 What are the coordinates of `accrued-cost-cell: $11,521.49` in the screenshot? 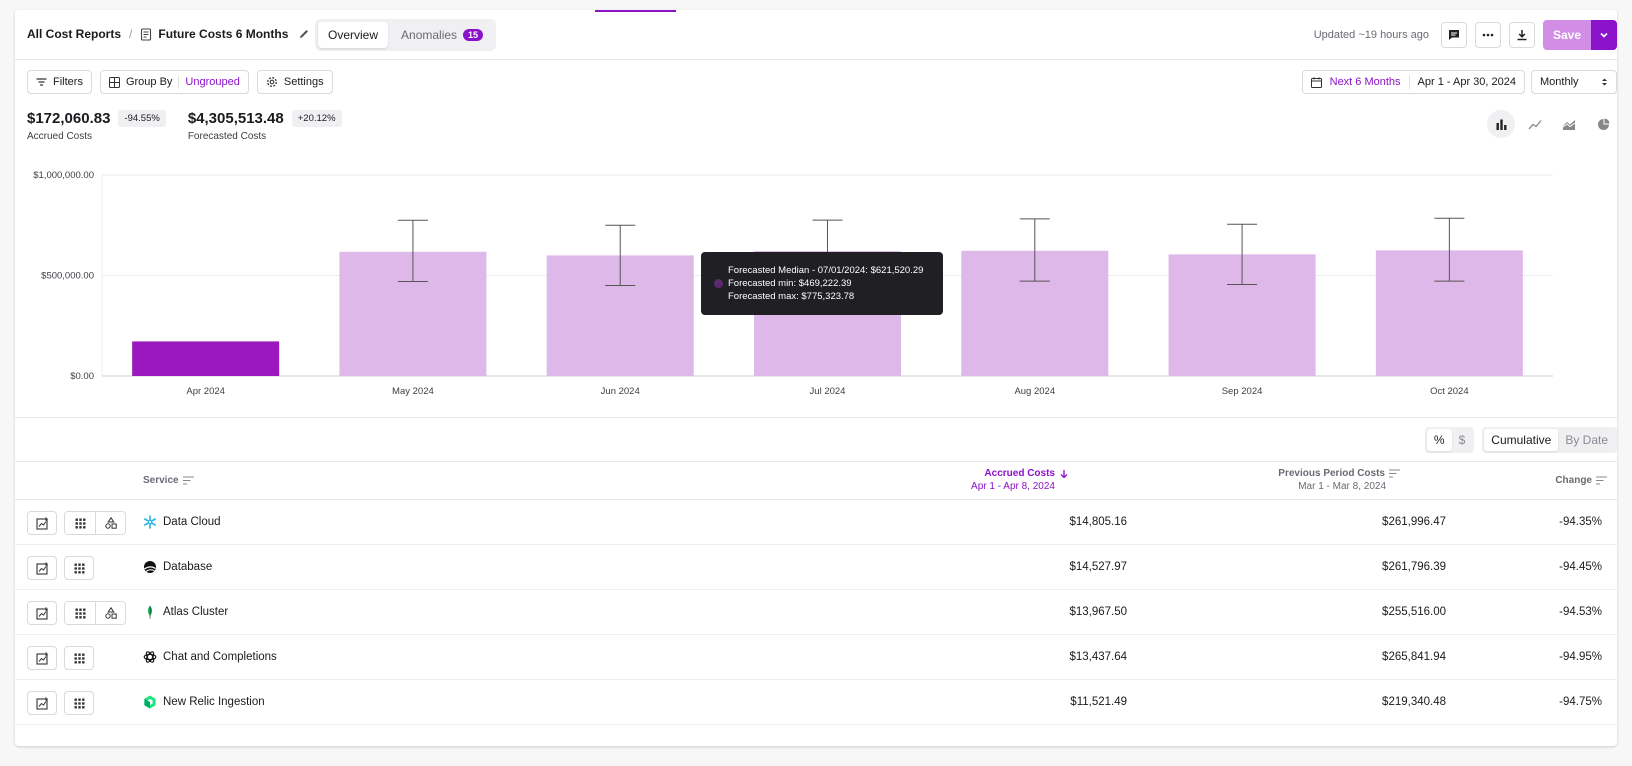 It's located at (1098, 702).